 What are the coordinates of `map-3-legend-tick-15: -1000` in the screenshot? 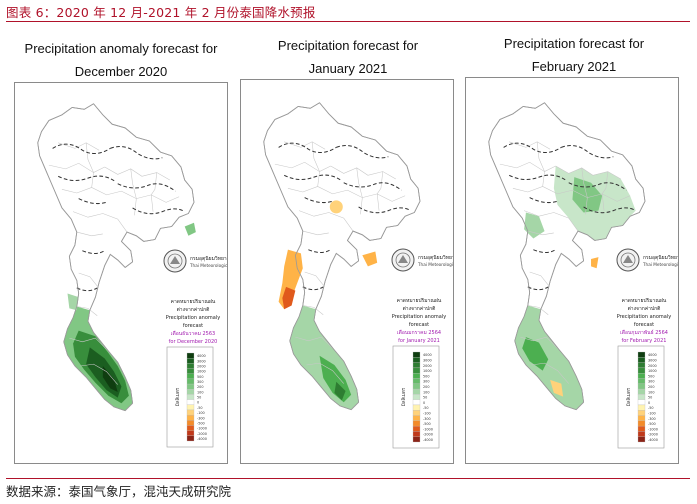 It's located at (653, 429).